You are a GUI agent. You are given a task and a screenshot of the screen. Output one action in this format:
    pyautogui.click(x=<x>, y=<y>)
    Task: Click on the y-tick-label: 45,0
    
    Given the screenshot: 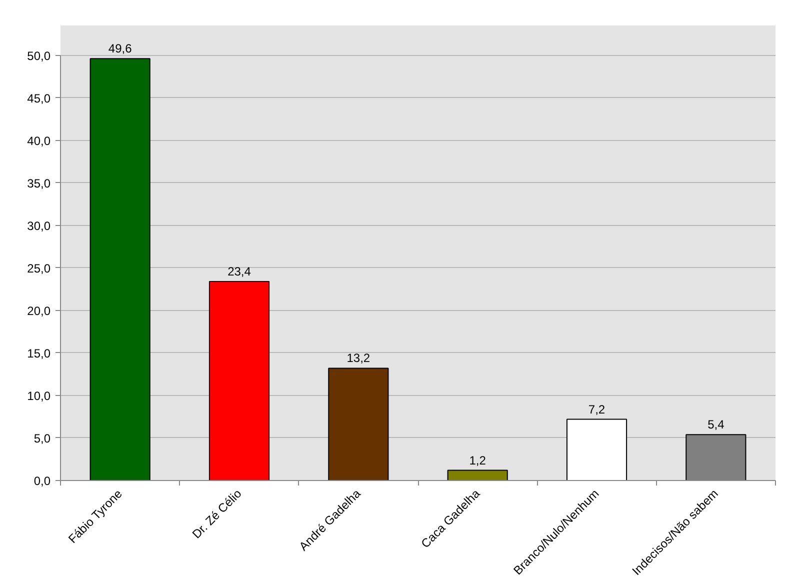 What is the action you would take?
    pyautogui.click(x=39, y=98)
    